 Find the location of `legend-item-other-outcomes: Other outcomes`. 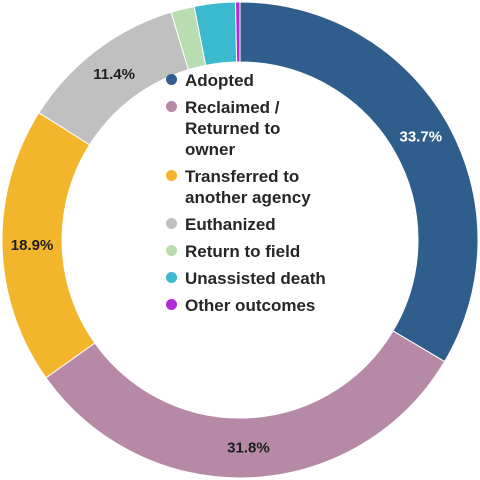

legend-item-other-outcomes: Other outcomes is located at coordinates (258, 305).